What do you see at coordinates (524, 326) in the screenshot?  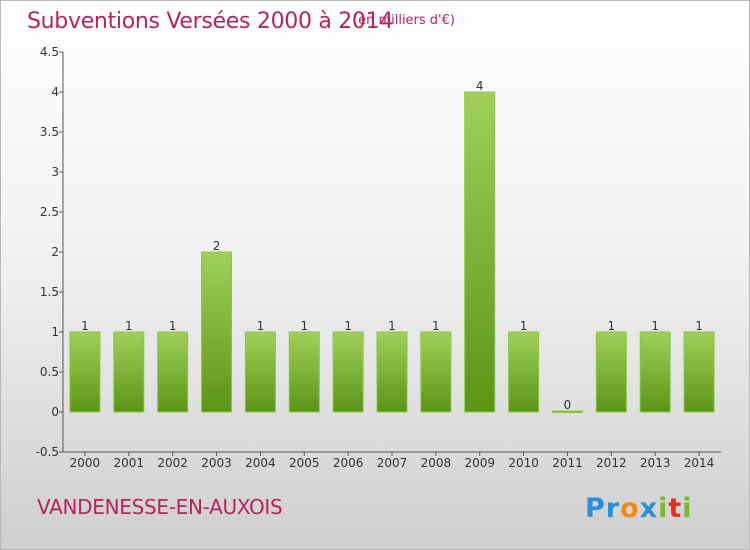 I see `data-label-2010: 1` at bounding box center [524, 326].